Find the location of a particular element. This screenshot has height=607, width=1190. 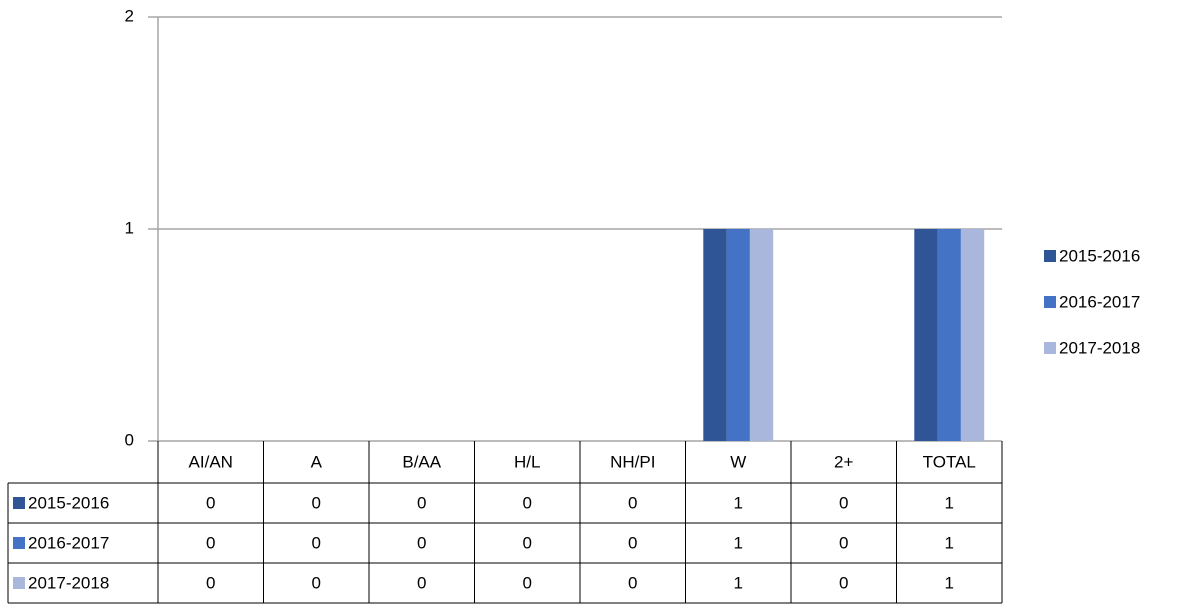

x-tick-label: H/L is located at coordinates (527, 461).